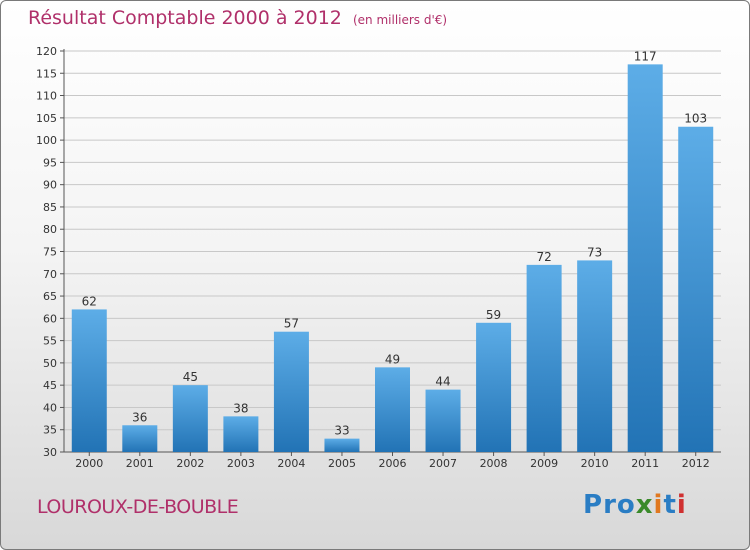  What do you see at coordinates (291, 324) in the screenshot?
I see `data-label-2004: 57` at bounding box center [291, 324].